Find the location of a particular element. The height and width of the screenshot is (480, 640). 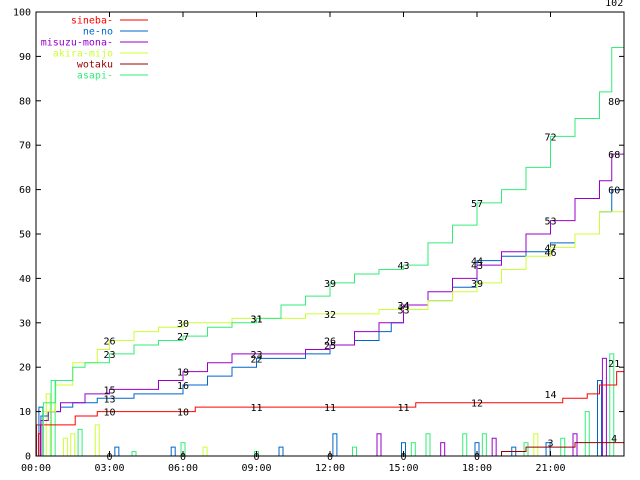

series-value-label: 33 is located at coordinates (403, 310).